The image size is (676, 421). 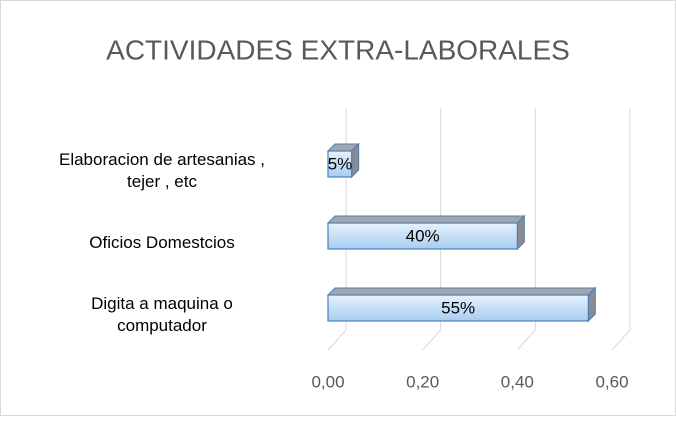 What do you see at coordinates (422, 381) in the screenshot?
I see `x-tick-label: 0,20` at bounding box center [422, 381].